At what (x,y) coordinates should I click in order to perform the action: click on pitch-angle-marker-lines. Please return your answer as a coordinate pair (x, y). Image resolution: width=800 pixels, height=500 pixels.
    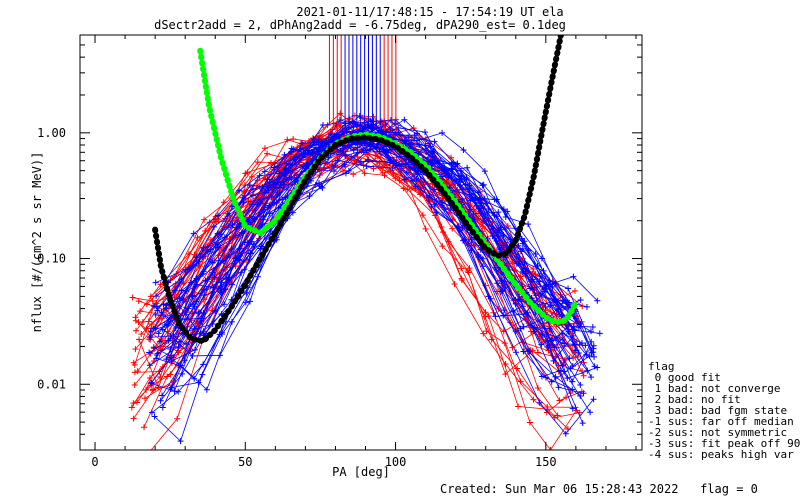
    Looking at the image, I should click on (362, 83).